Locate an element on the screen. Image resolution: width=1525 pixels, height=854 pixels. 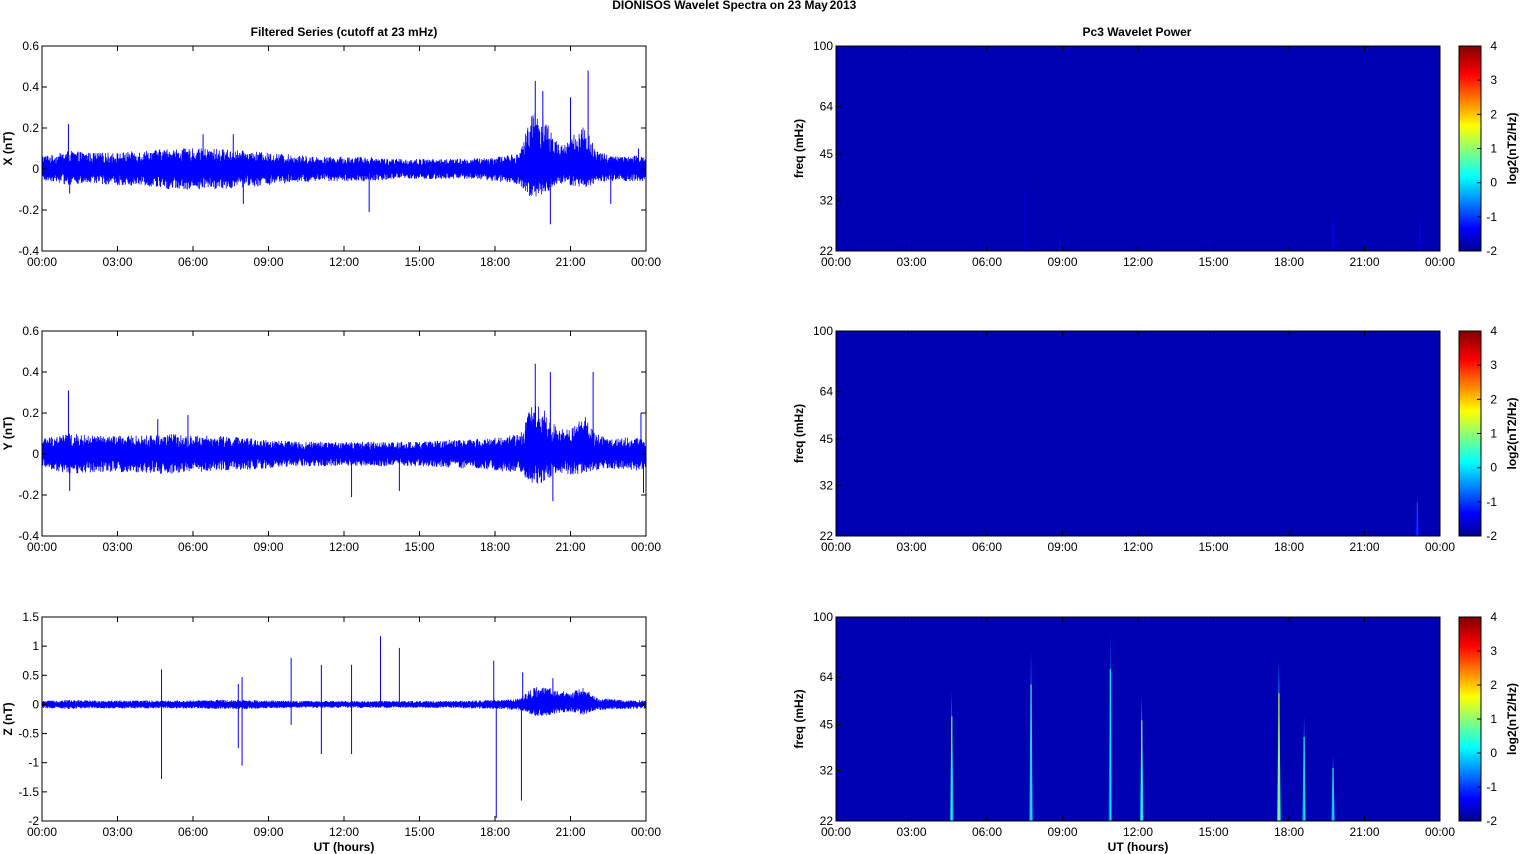
wavelet-2-colorbar: -2 -1 0 1 2 3 4 log2(nT2/Hz) is located at coordinates (1488, 433).